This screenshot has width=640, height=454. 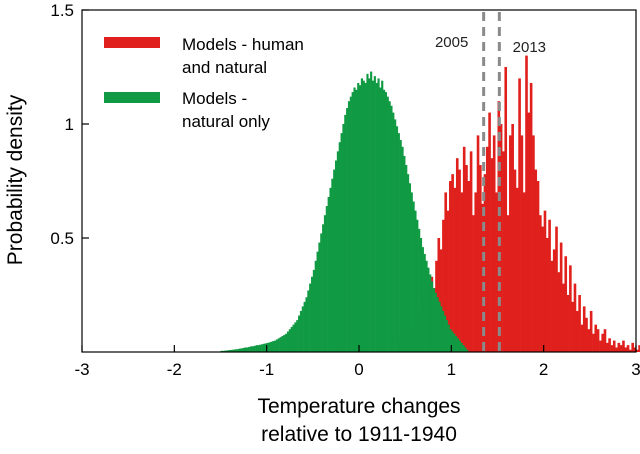 I want to click on x-axis-title-line1: Temperature changes, so click(x=358, y=406).